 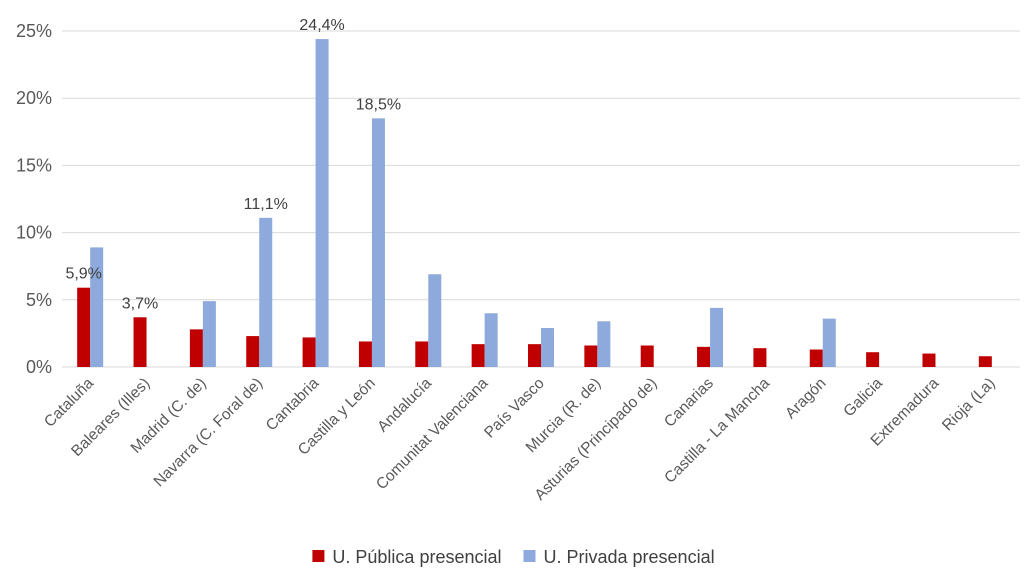 What do you see at coordinates (321, 25) in the screenshot?
I see `data-label: 24,4%` at bounding box center [321, 25].